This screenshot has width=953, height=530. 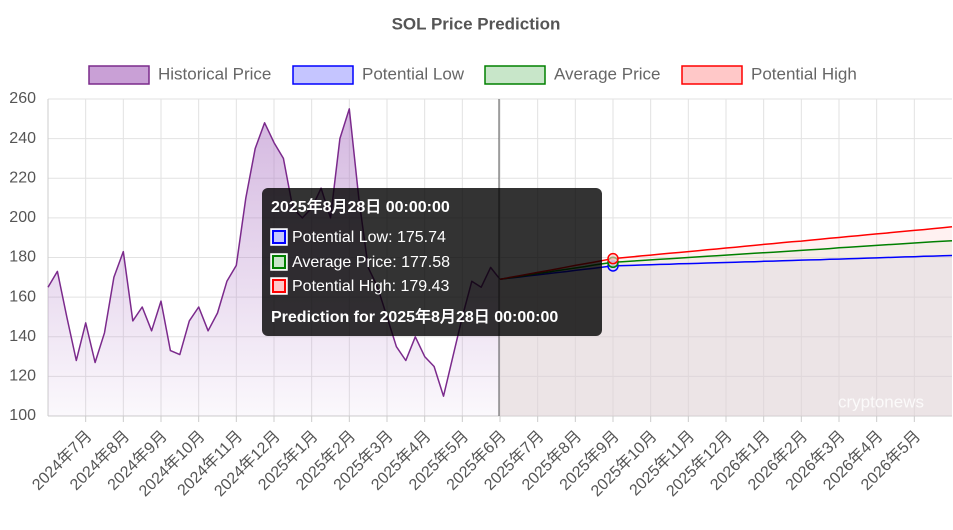 What do you see at coordinates (22, 296) in the screenshot?
I see `y-tick-label: 160` at bounding box center [22, 296].